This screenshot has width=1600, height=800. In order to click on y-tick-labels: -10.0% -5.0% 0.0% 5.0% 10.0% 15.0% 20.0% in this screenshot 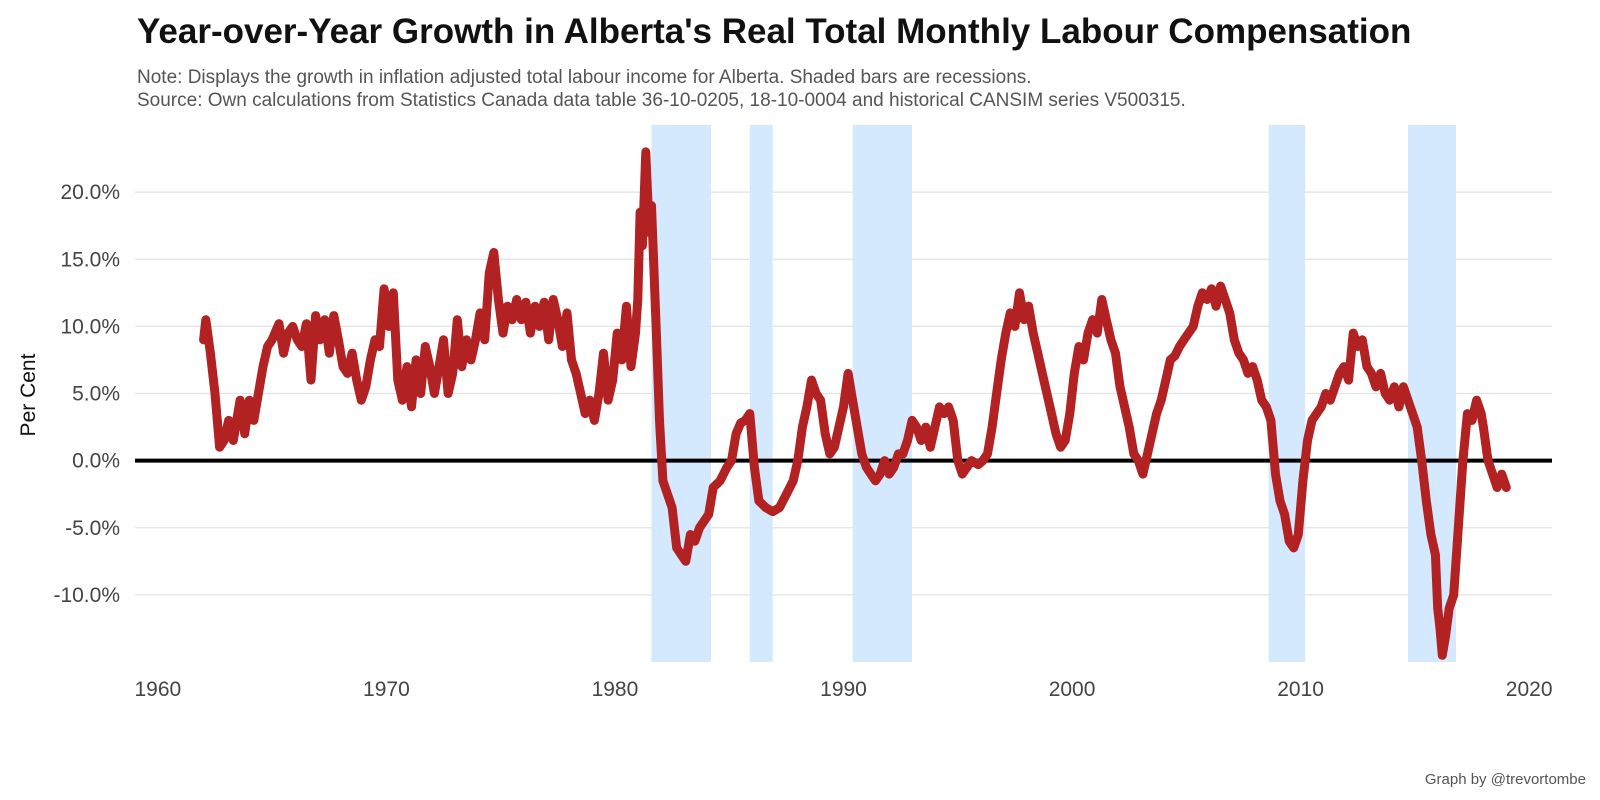, I will do `click(86, 394)`.